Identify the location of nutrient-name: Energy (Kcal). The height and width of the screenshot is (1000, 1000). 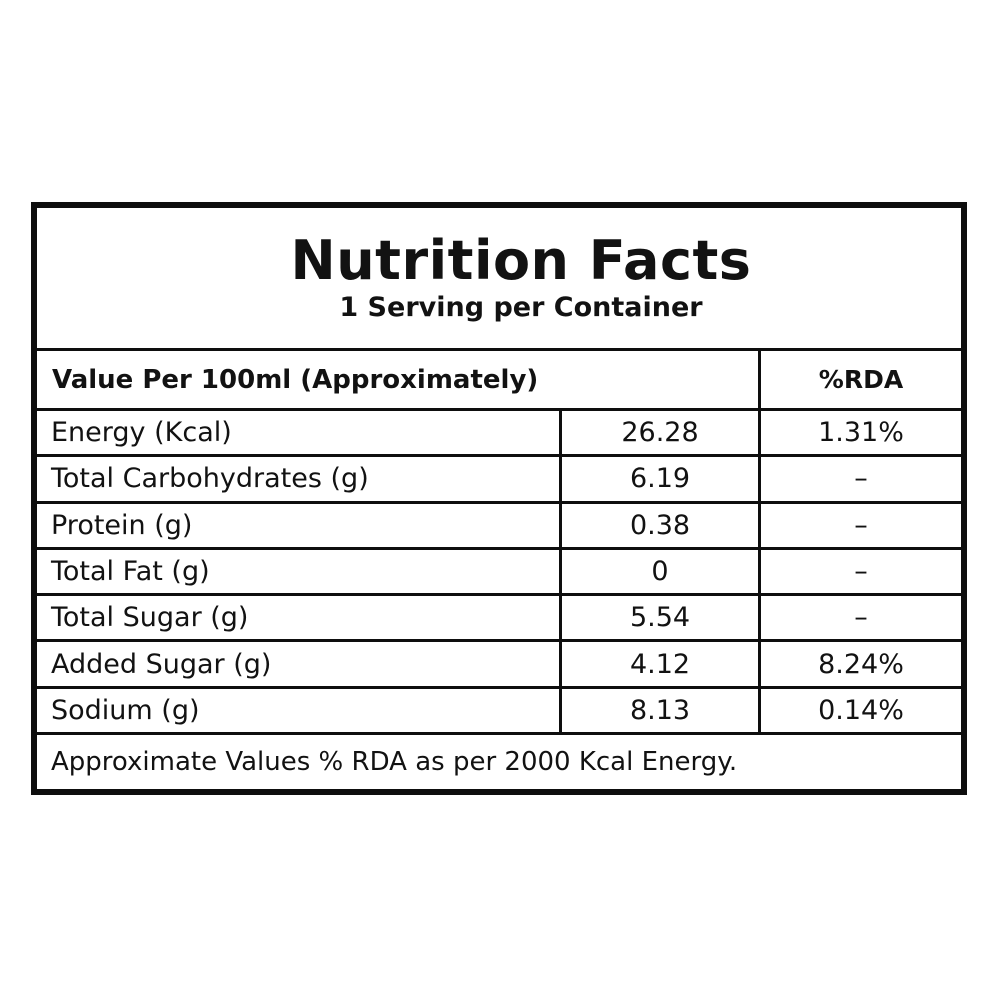
(141, 433).